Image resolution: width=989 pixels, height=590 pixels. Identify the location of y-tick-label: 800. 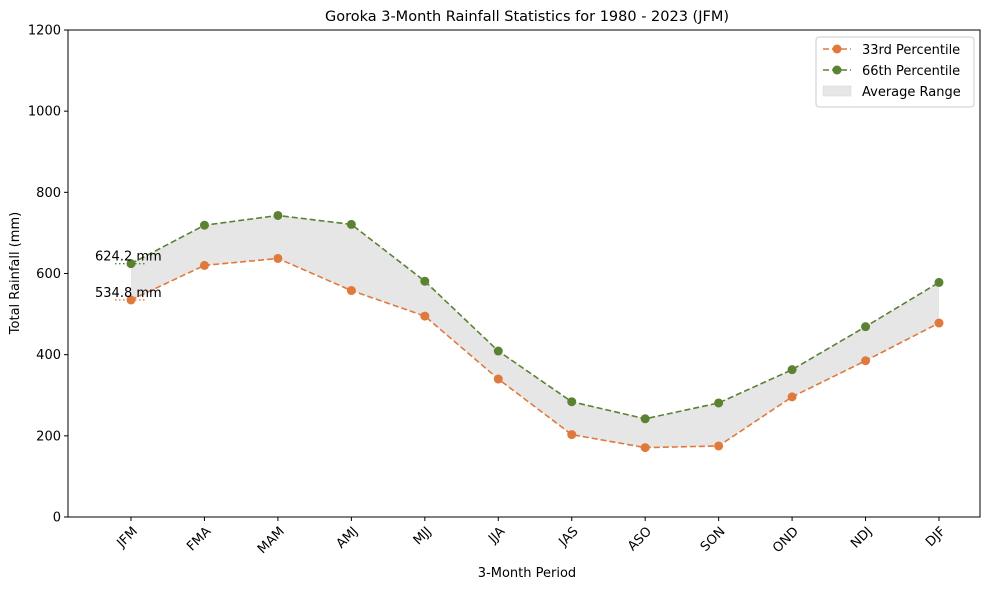
(48, 193).